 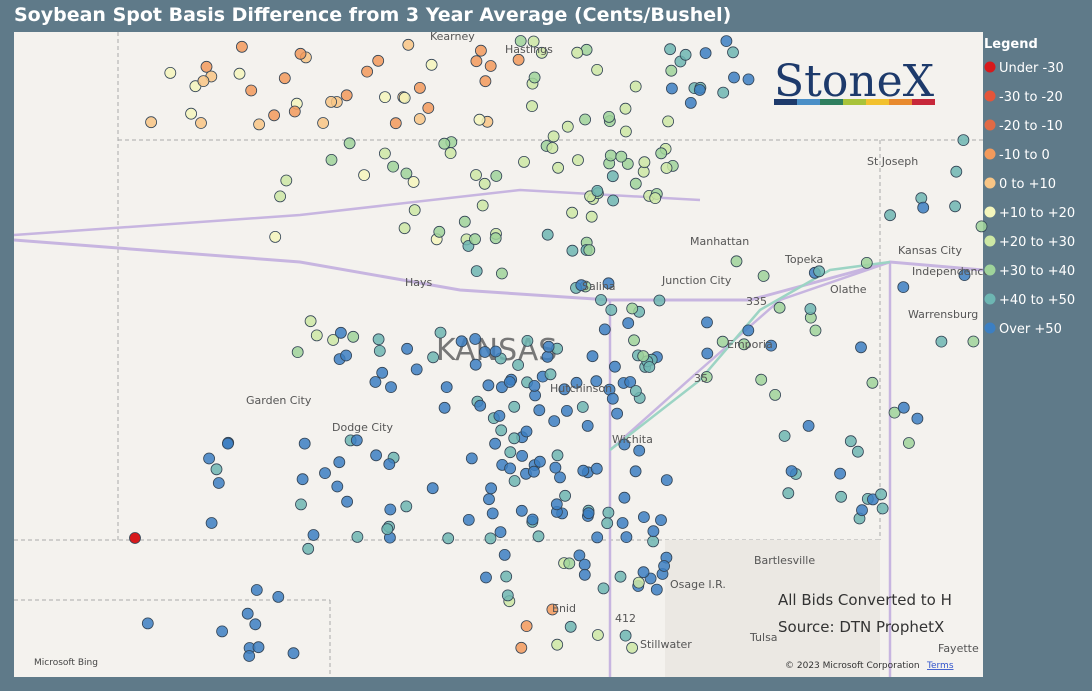 What do you see at coordinates (452, 36) in the screenshot?
I see `place-label: Kearney` at bounding box center [452, 36].